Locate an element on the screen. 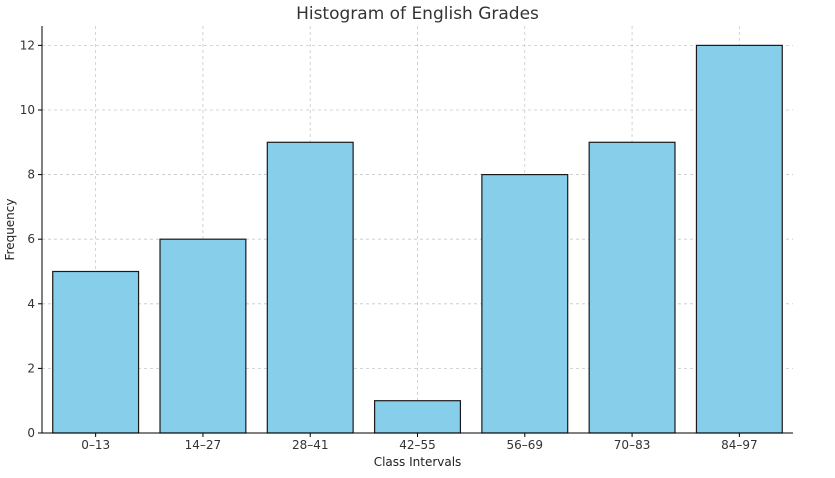 The image size is (835, 478). x-tick-label: 28–41 is located at coordinates (310, 445).